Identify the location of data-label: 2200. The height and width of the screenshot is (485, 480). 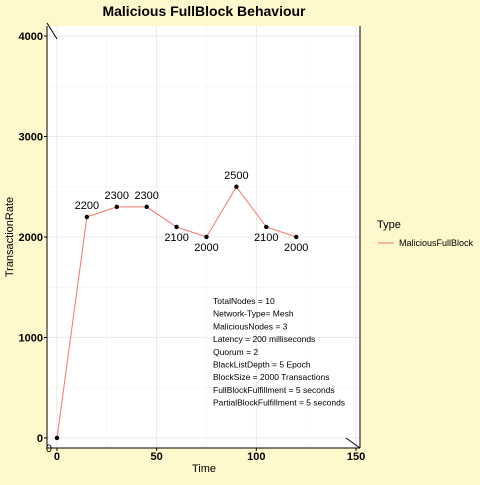
(87, 206).